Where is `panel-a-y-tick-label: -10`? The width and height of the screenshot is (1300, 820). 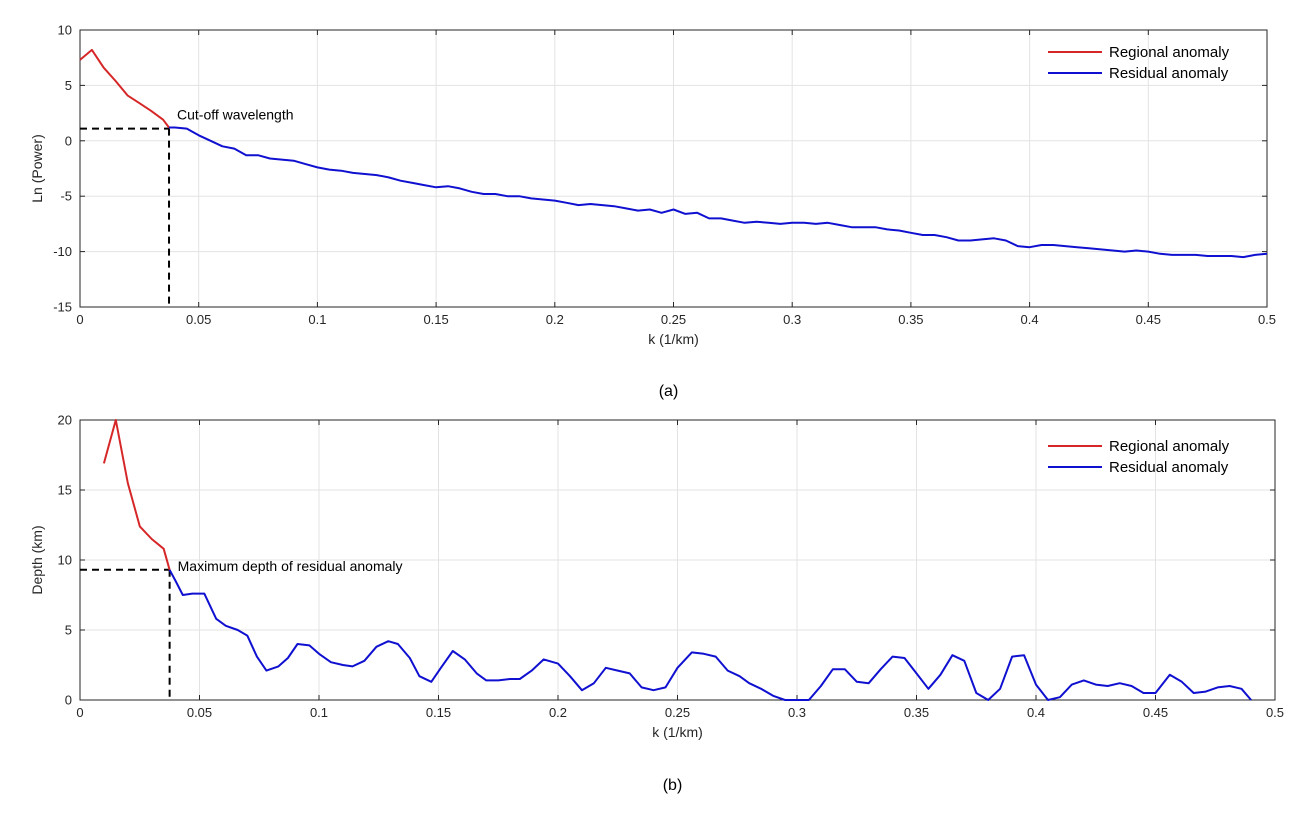
panel-a-y-tick-label: -10 is located at coordinates (62, 251).